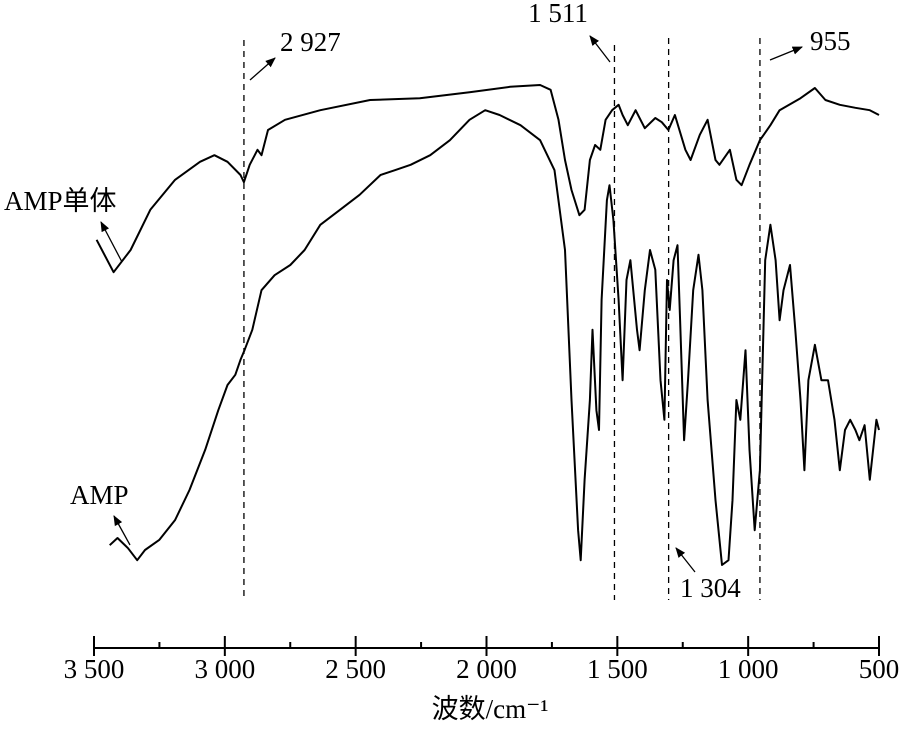 The height and width of the screenshot is (729, 900). What do you see at coordinates (830, 41) in the screenshot?
I see `peak-label: 955` at bounding box center [830, 41].